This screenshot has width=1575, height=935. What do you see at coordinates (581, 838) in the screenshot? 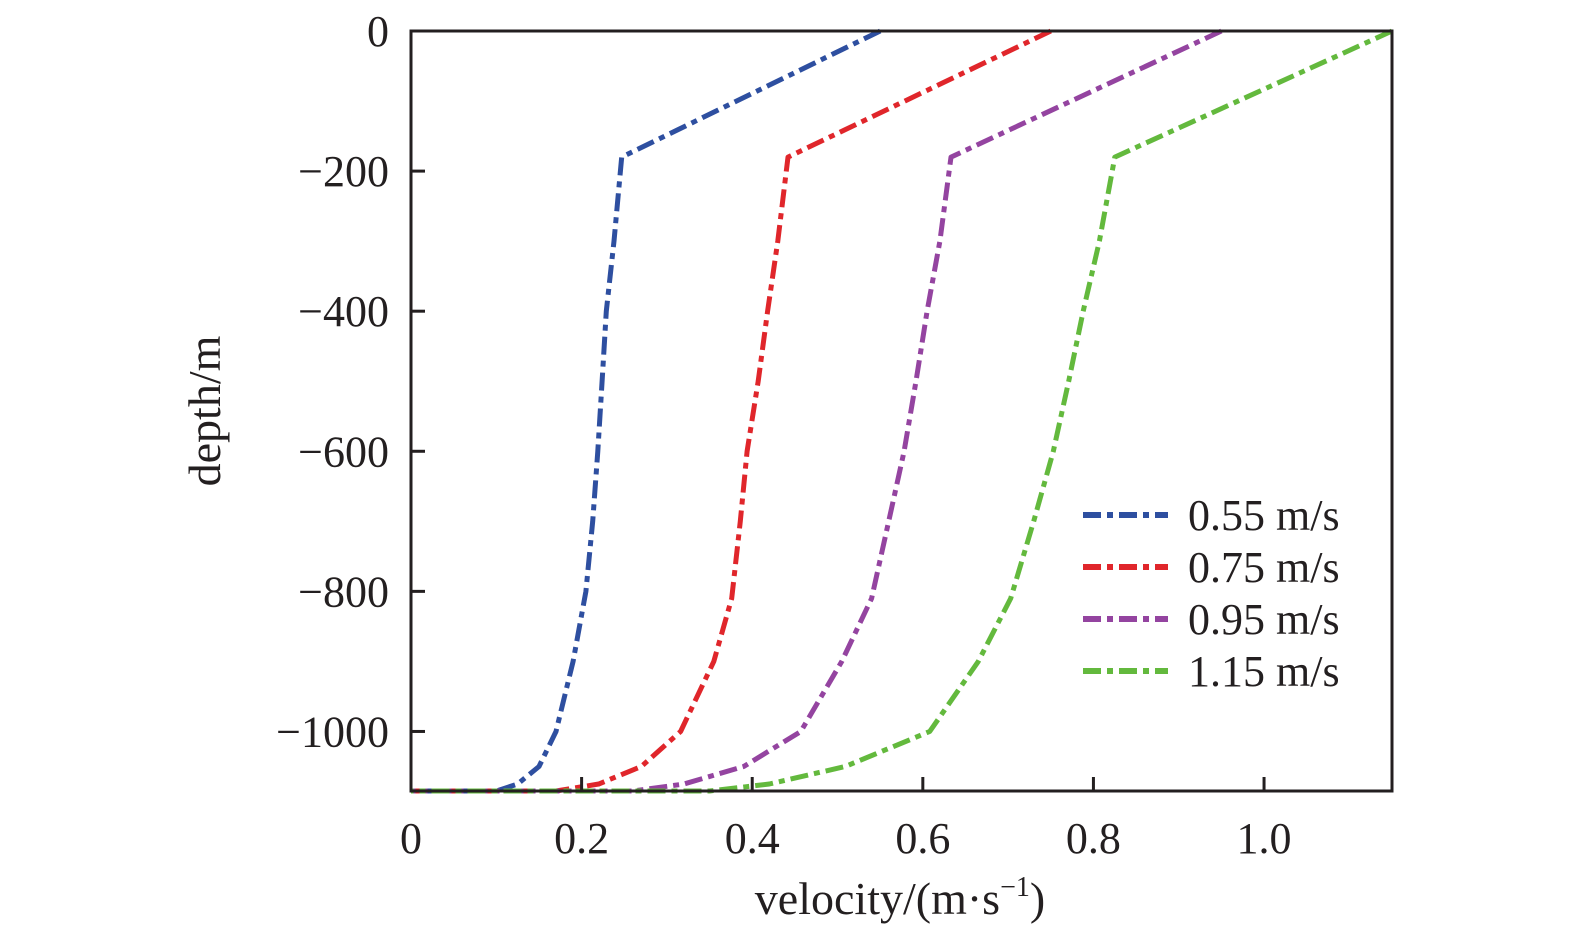
I see `x-tick-label: 0.2` at bounding box center [581, 838].